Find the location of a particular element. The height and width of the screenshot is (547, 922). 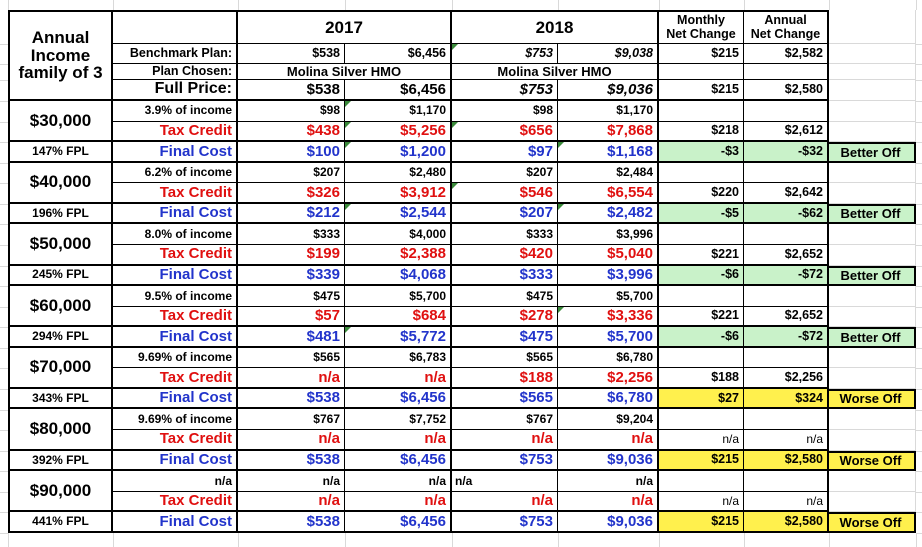

cell-30000-pct-monthly-net is located at coordinates (701, 111).